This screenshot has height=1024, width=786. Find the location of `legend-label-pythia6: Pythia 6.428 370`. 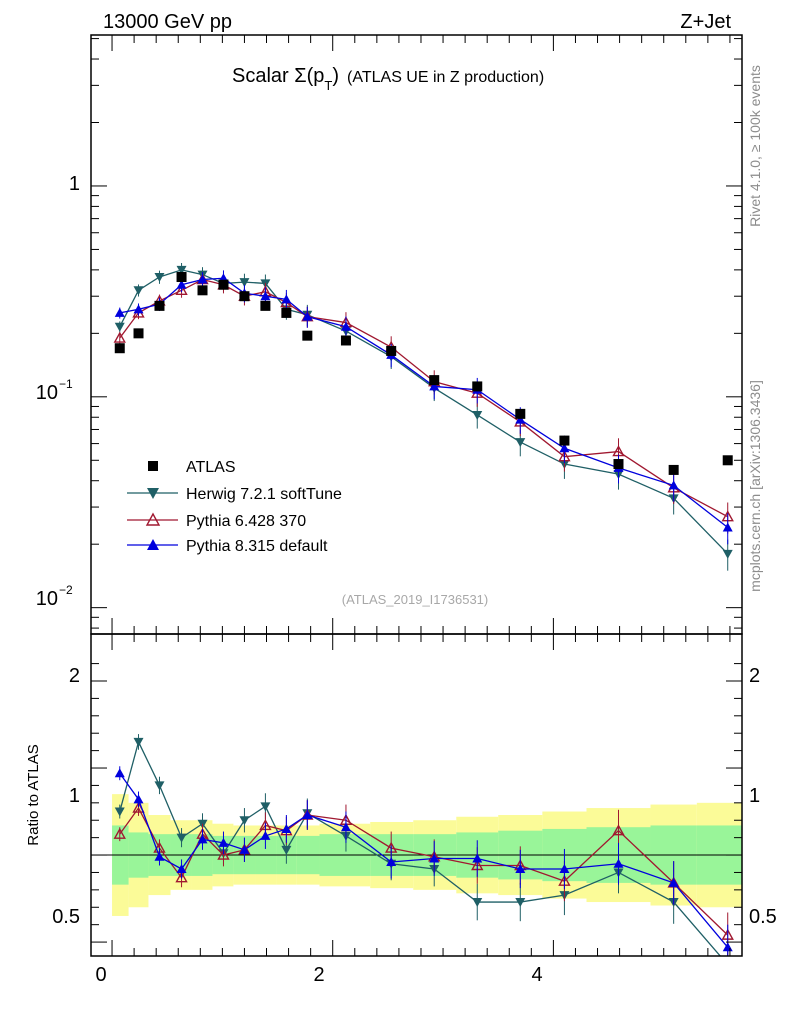

legend-label-pythia6: Pythia 6.428 370 is located at coordinates (246, 521).